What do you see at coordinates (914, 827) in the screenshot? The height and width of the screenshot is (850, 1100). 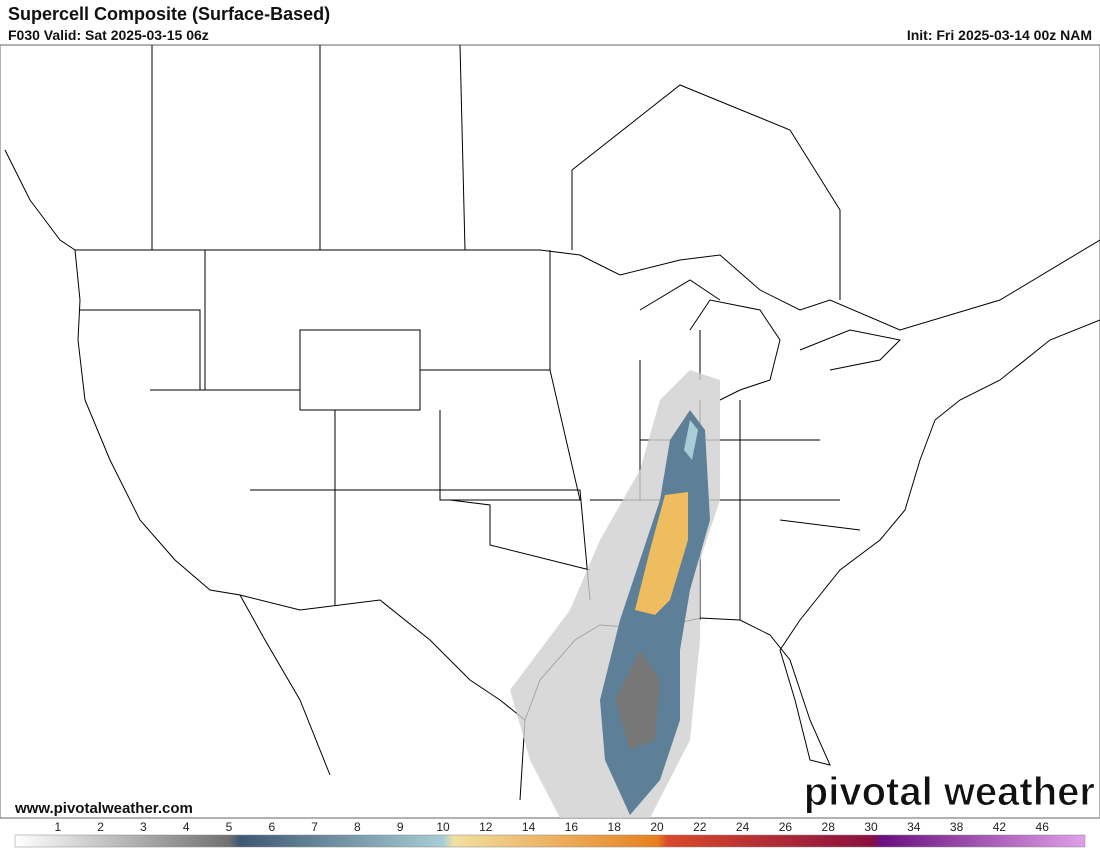 I see `colorbar-label: 34` at bounding box center [914, 827].